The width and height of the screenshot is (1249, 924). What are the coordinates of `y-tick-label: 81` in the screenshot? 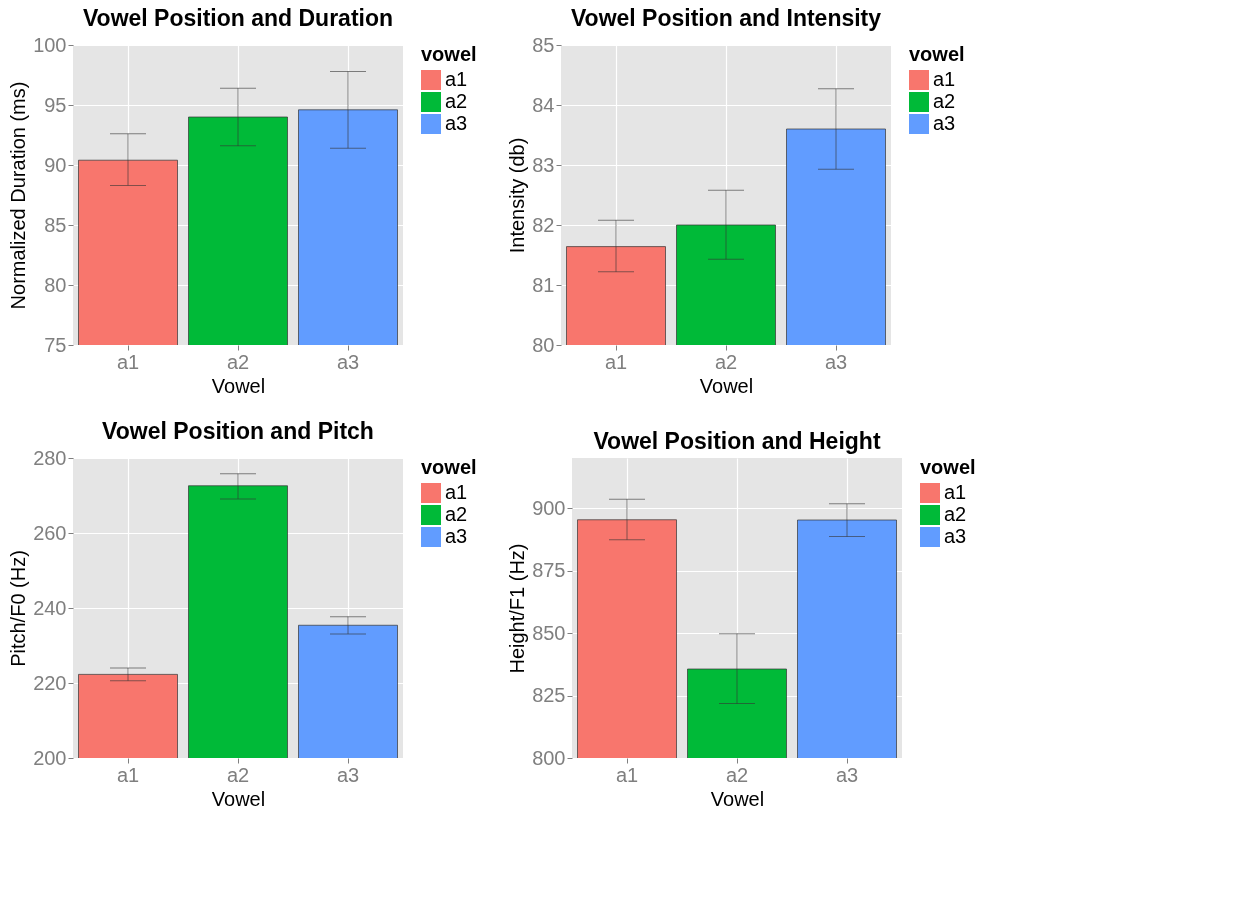 It's located at (543, 284).